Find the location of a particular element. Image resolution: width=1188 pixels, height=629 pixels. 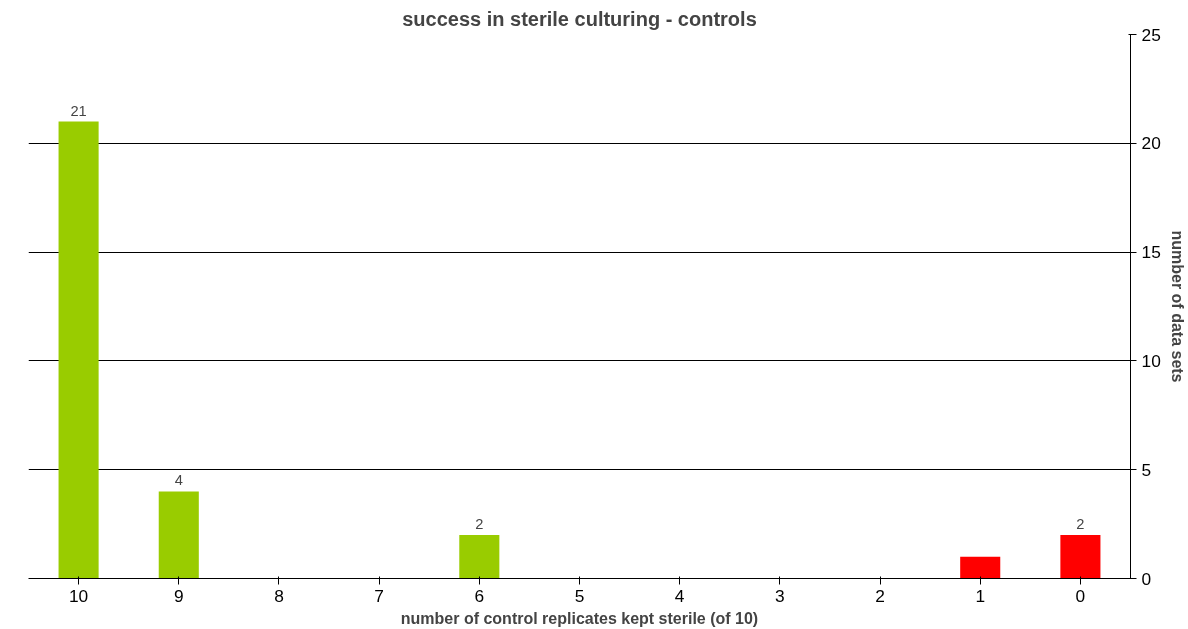

x-tick-label: 6 is located at coordinates (479, 595).